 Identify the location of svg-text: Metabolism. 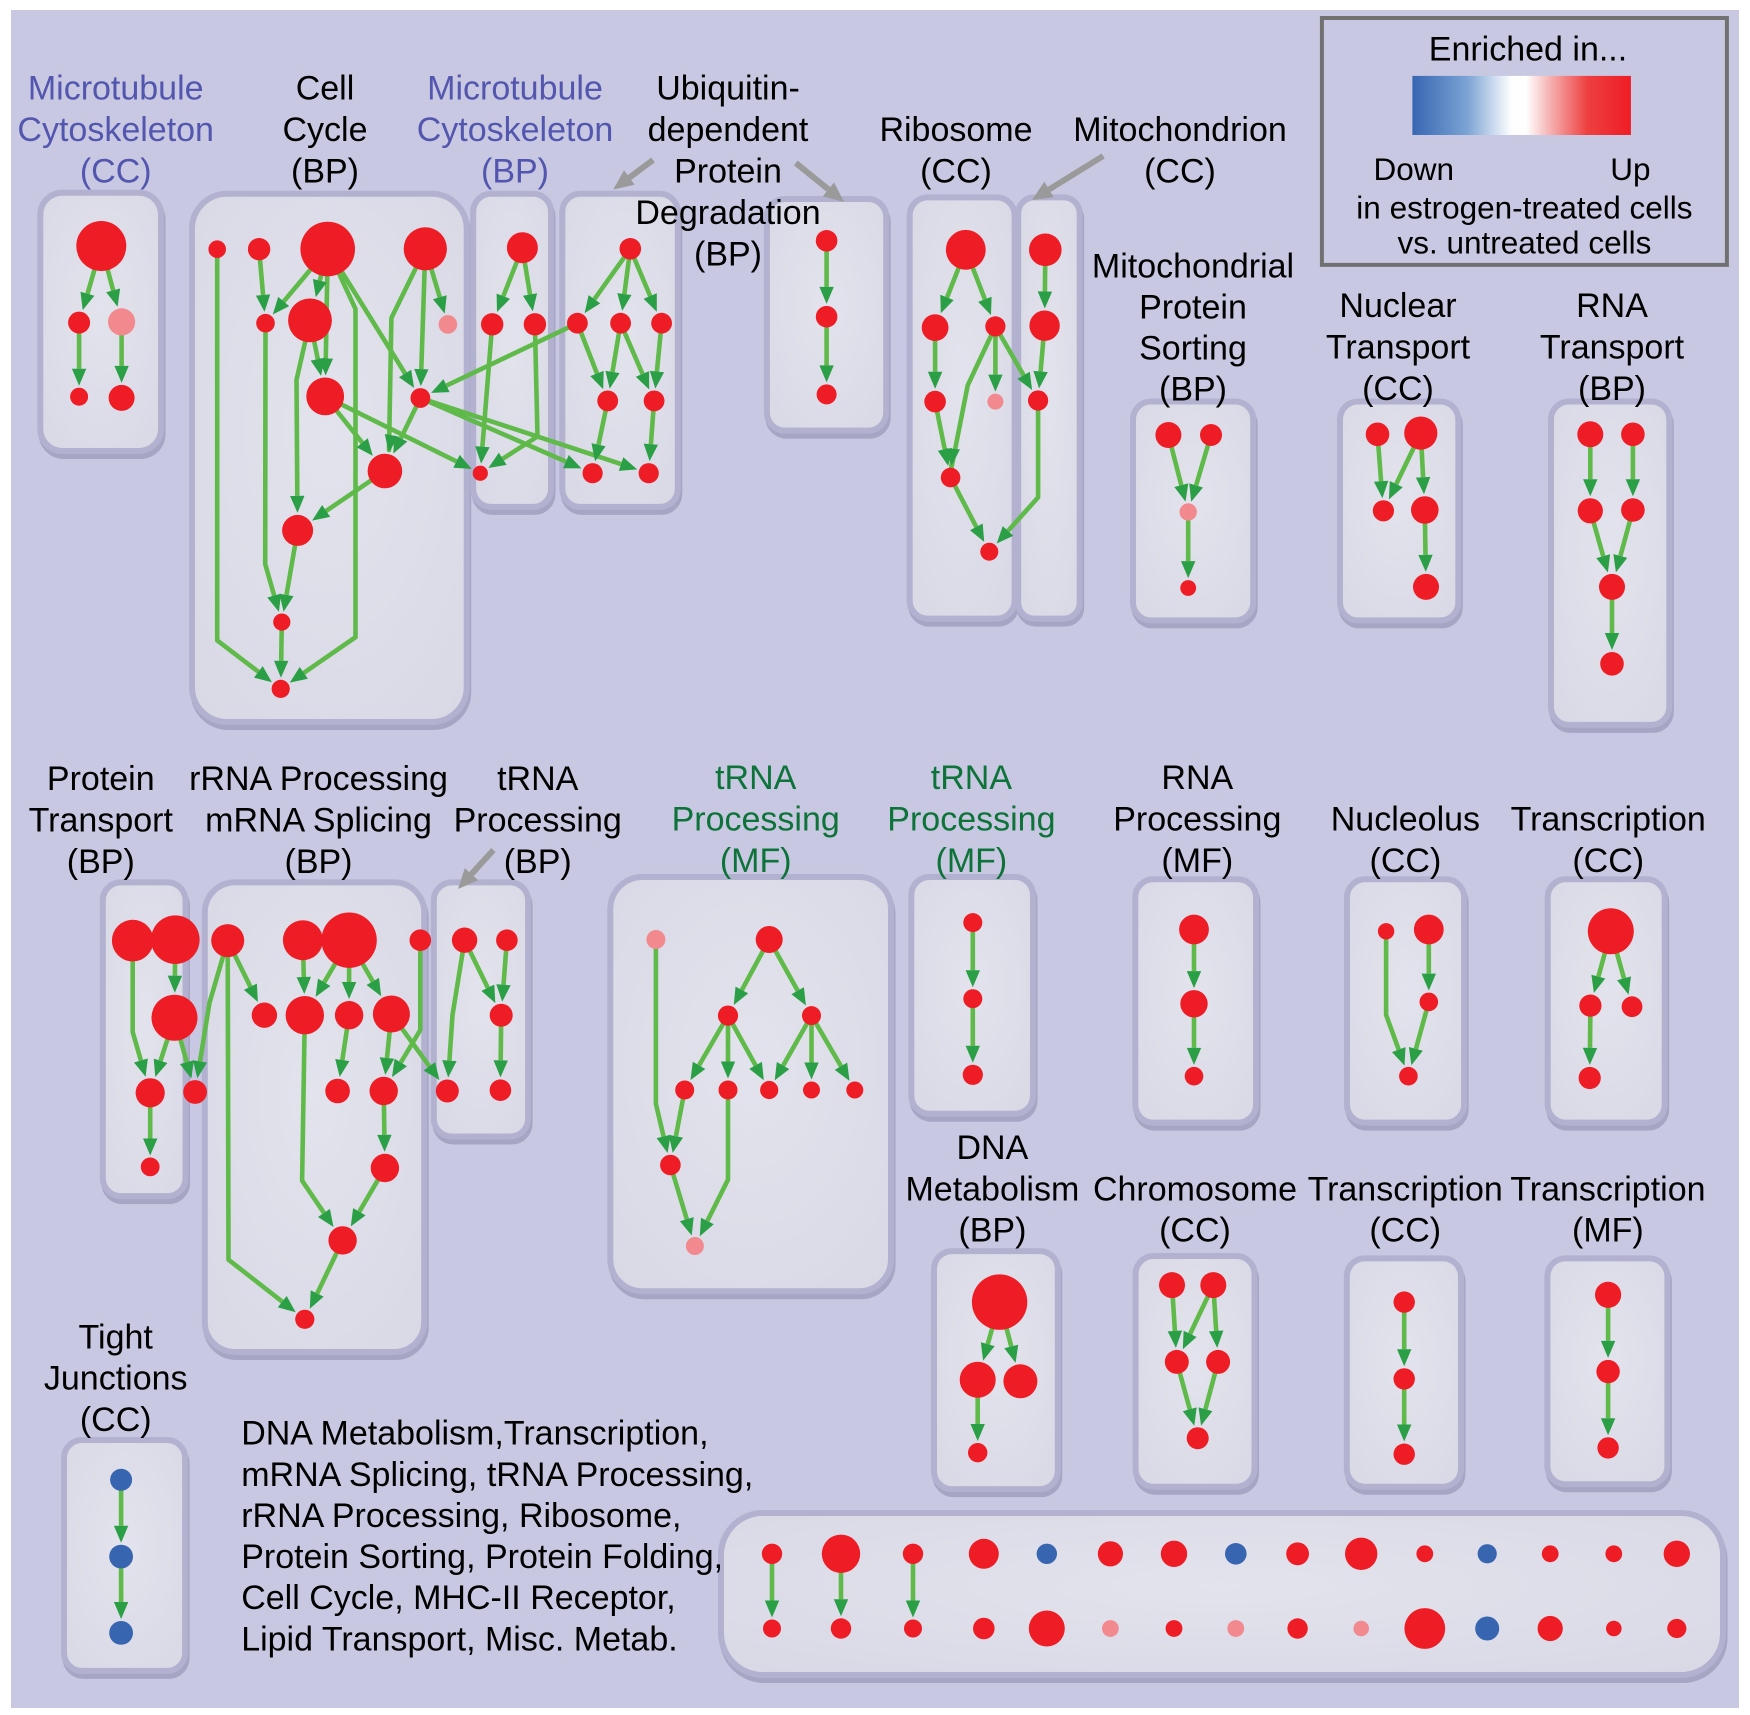
(992, 1189).